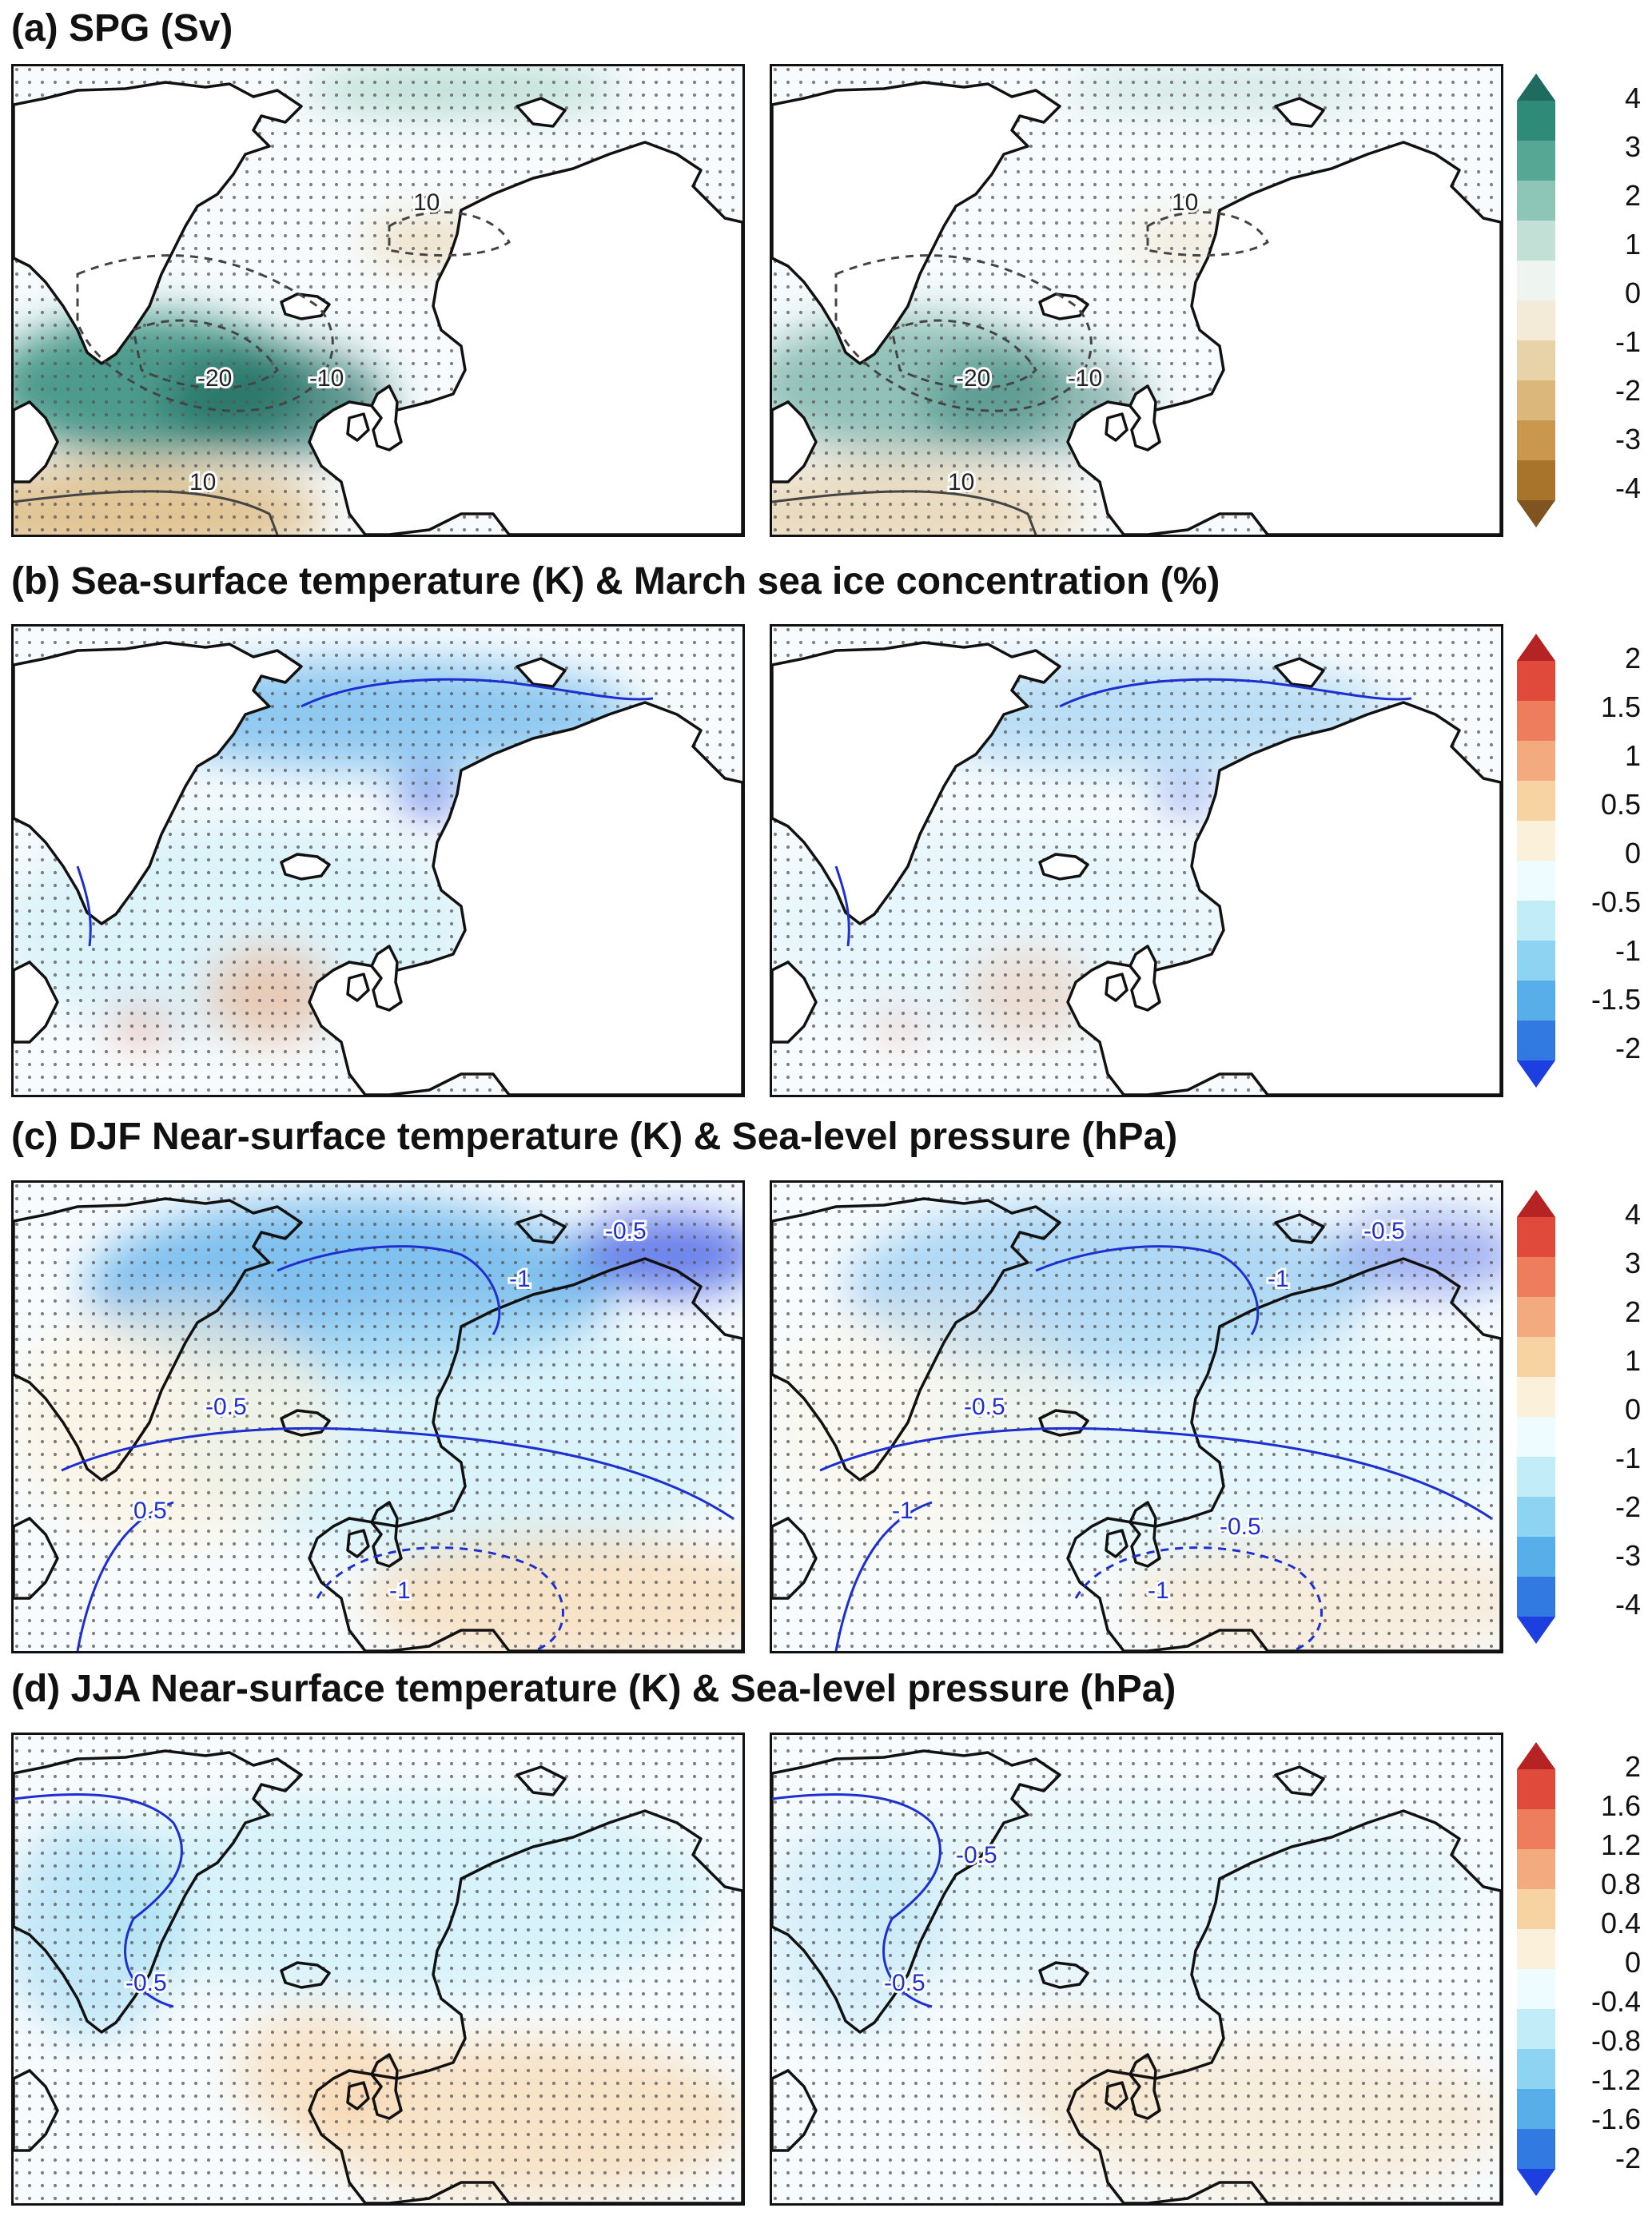 The image size is (1652, 2220). I want to click on map-panel-d-left: -0.5, so click(378, 1970).